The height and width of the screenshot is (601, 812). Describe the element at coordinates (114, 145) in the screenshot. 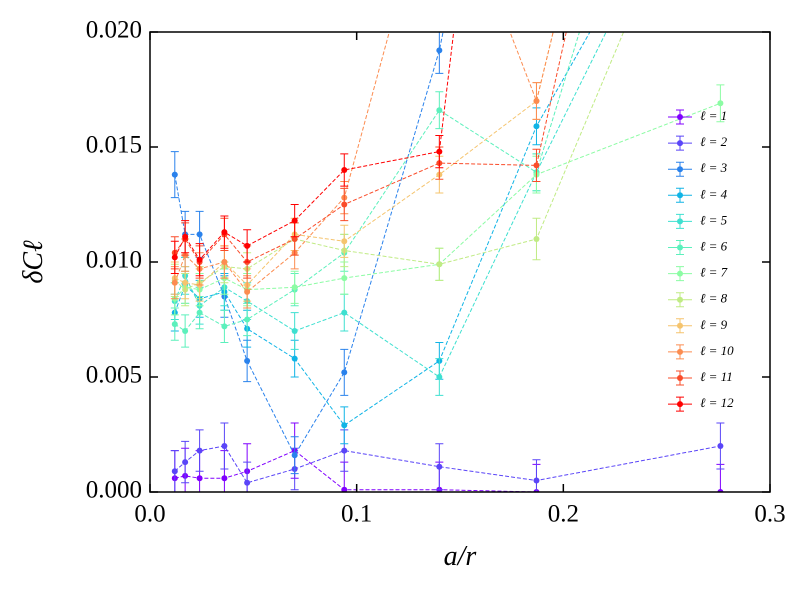

I see `y-tick-label: 0.015` at that location.